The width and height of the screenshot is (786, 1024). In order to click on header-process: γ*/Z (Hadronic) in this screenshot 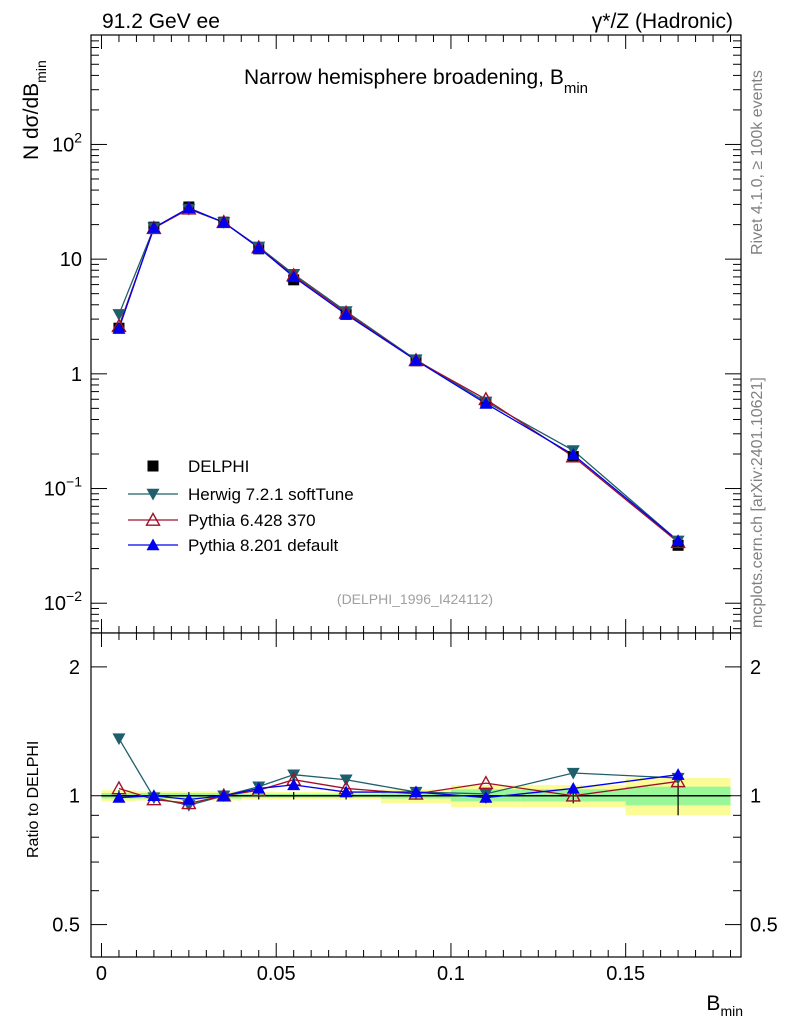, I will do `click(662, 21)`.